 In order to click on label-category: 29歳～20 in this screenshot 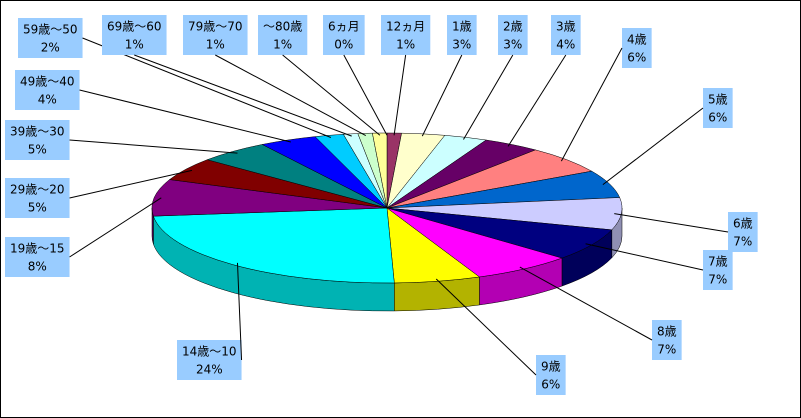, I will do `click(37, 190)`.